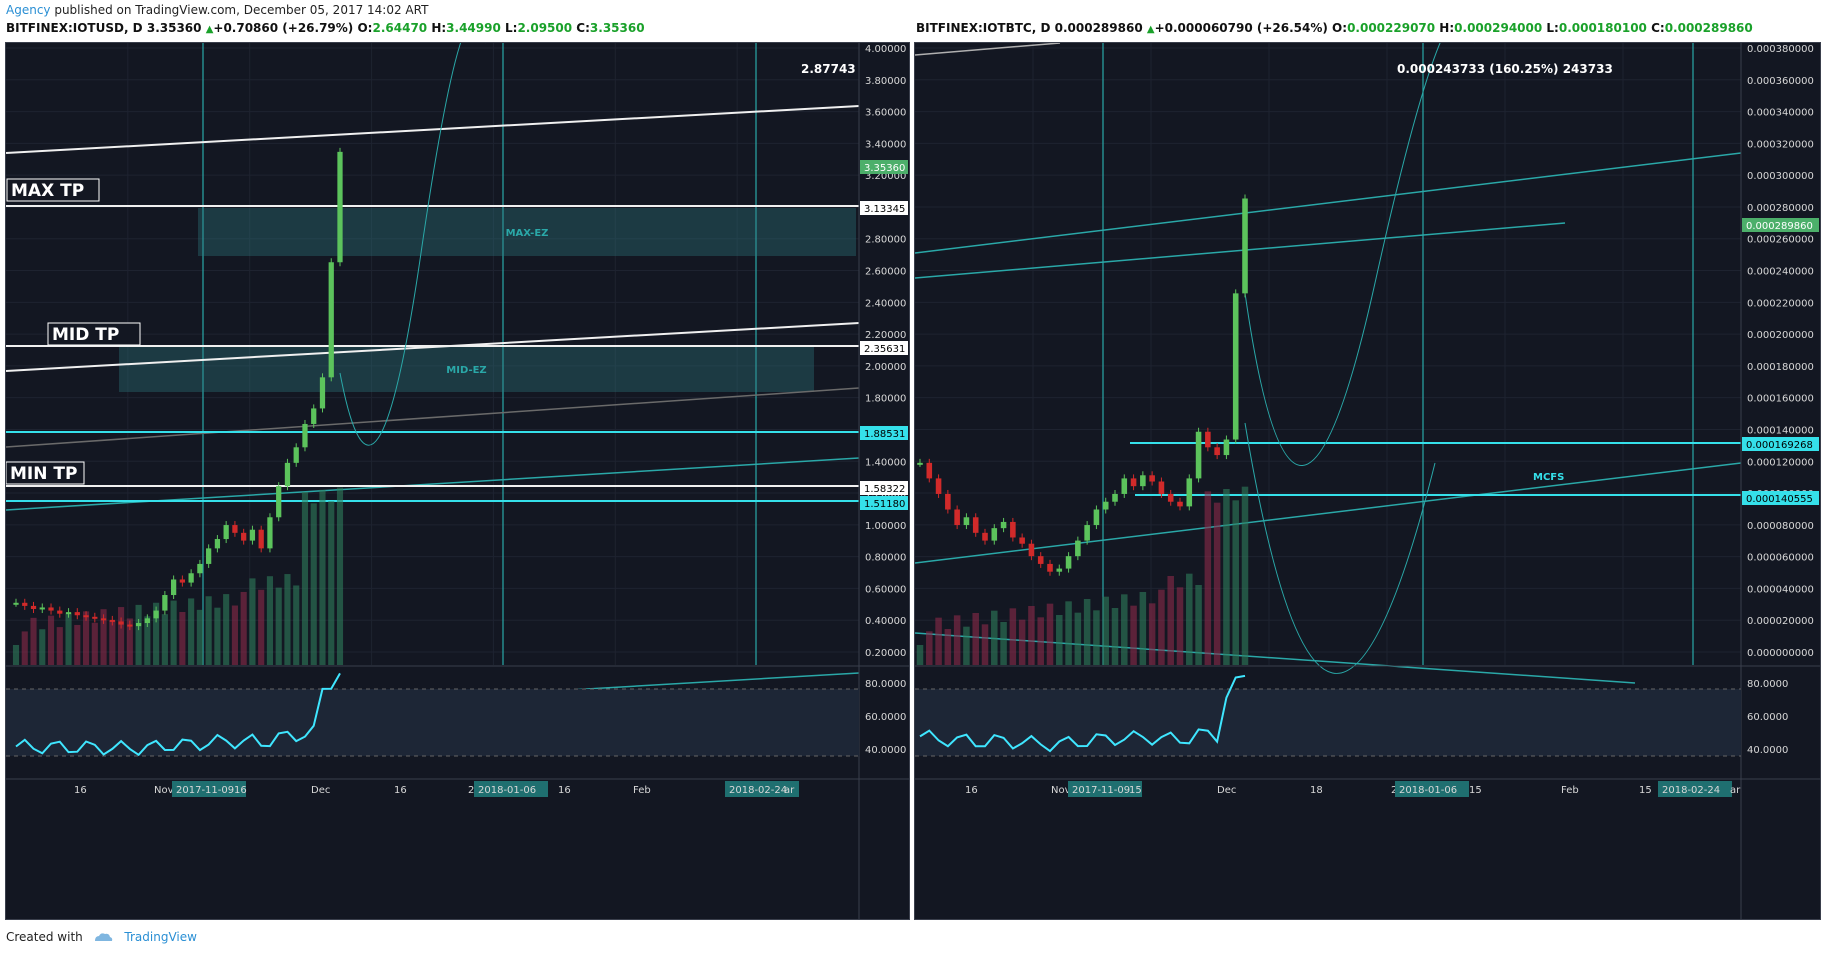 The width and height of the screenshot is (1824, 956). What do you see at coordinates (160, 937) in the screenshot?
I see `tradingview-link: TradingView` at bounding box center [160, 937].